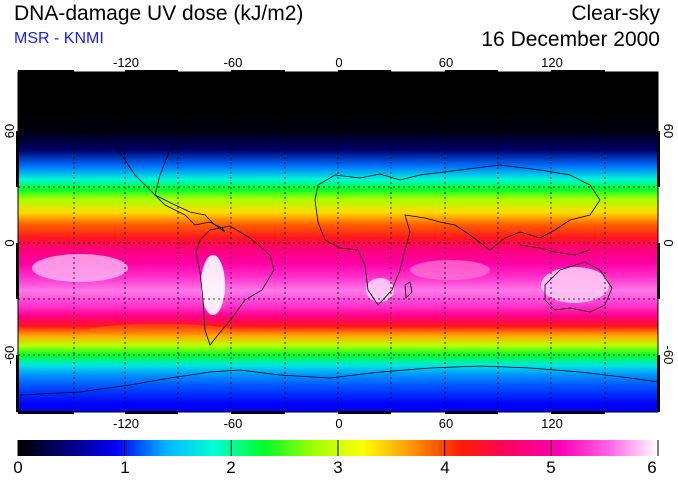 The image size is (678, 480). Describe the element at coordinates (233, 62) in the screenshot. I see `lon-label-top: -60` at that location.